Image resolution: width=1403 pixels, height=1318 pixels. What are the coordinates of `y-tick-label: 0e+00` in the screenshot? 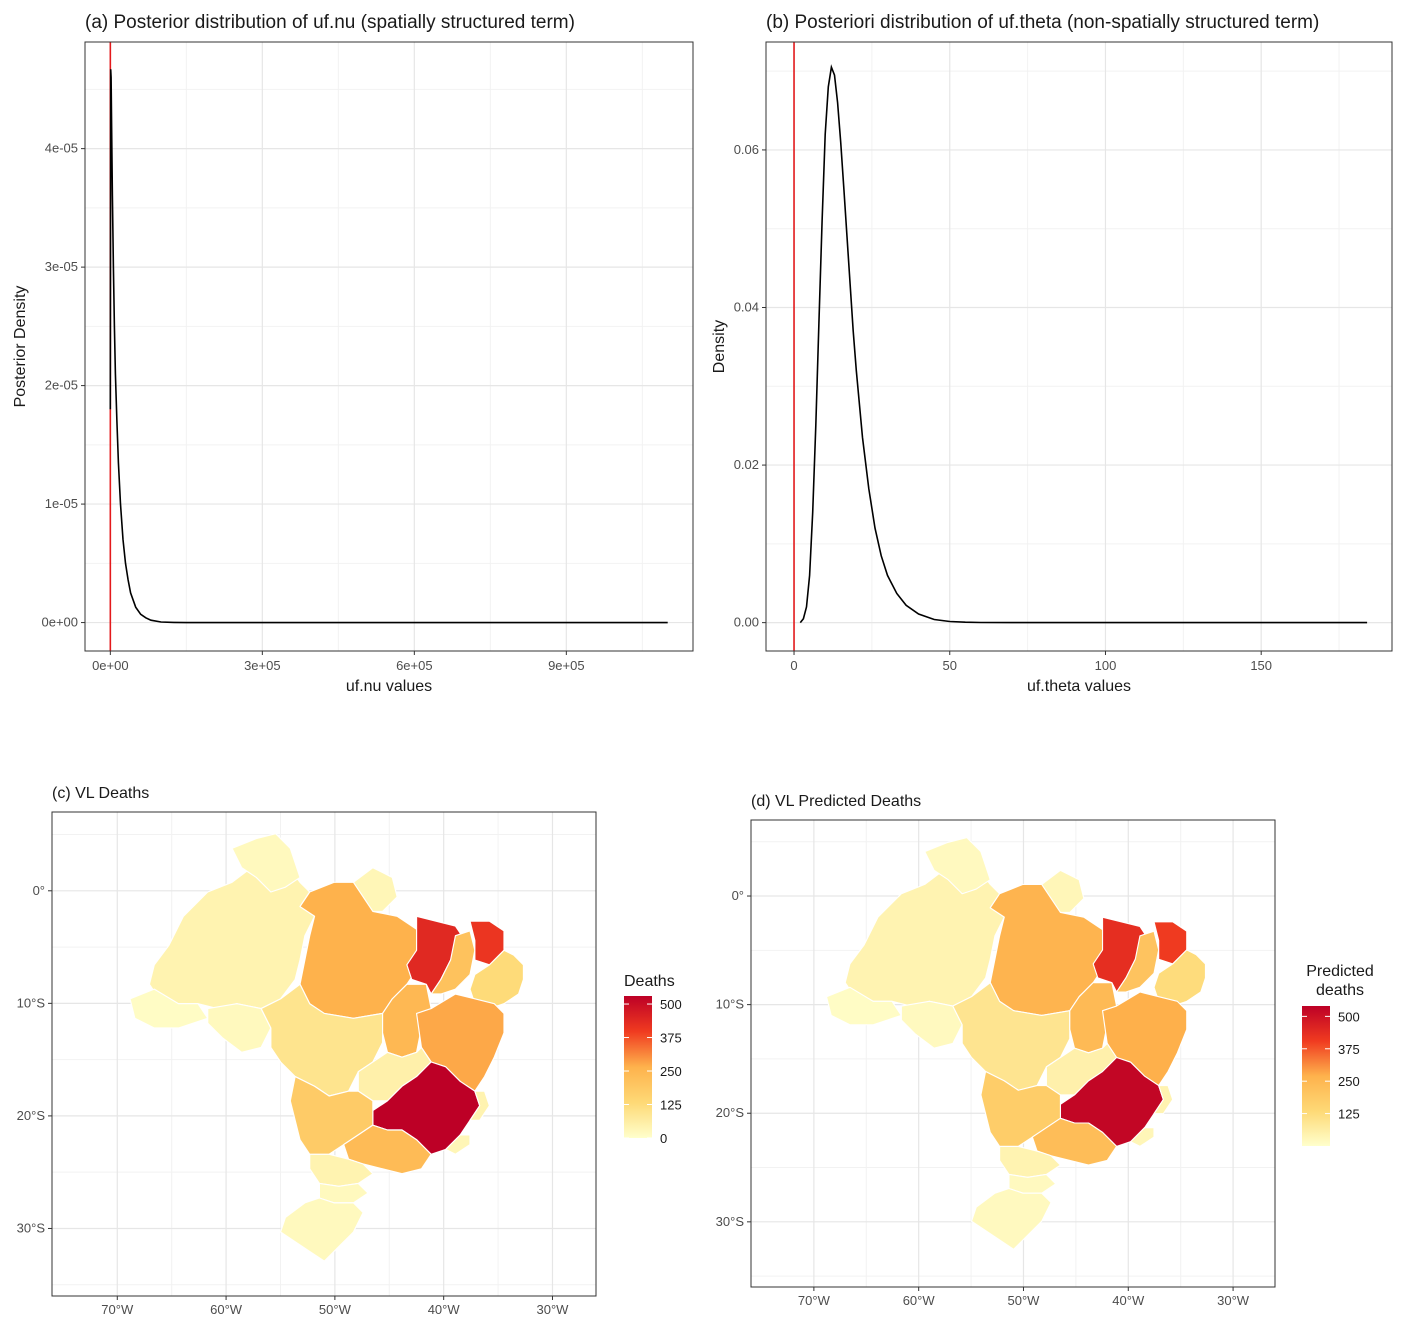 It's located at (59, 622).